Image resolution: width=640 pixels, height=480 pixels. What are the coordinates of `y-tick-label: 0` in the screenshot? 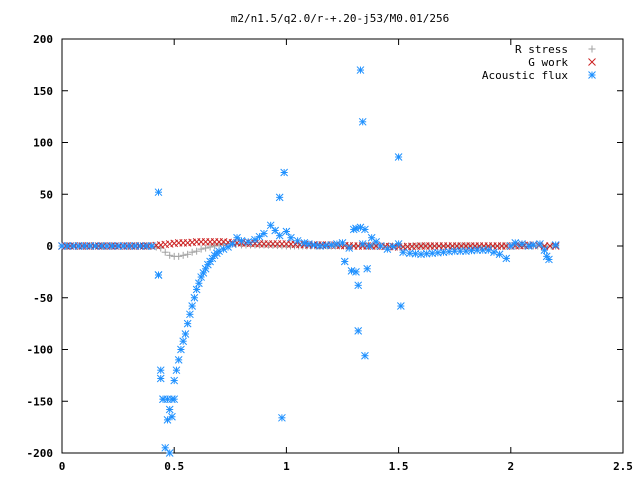 It's located at (49, 246).